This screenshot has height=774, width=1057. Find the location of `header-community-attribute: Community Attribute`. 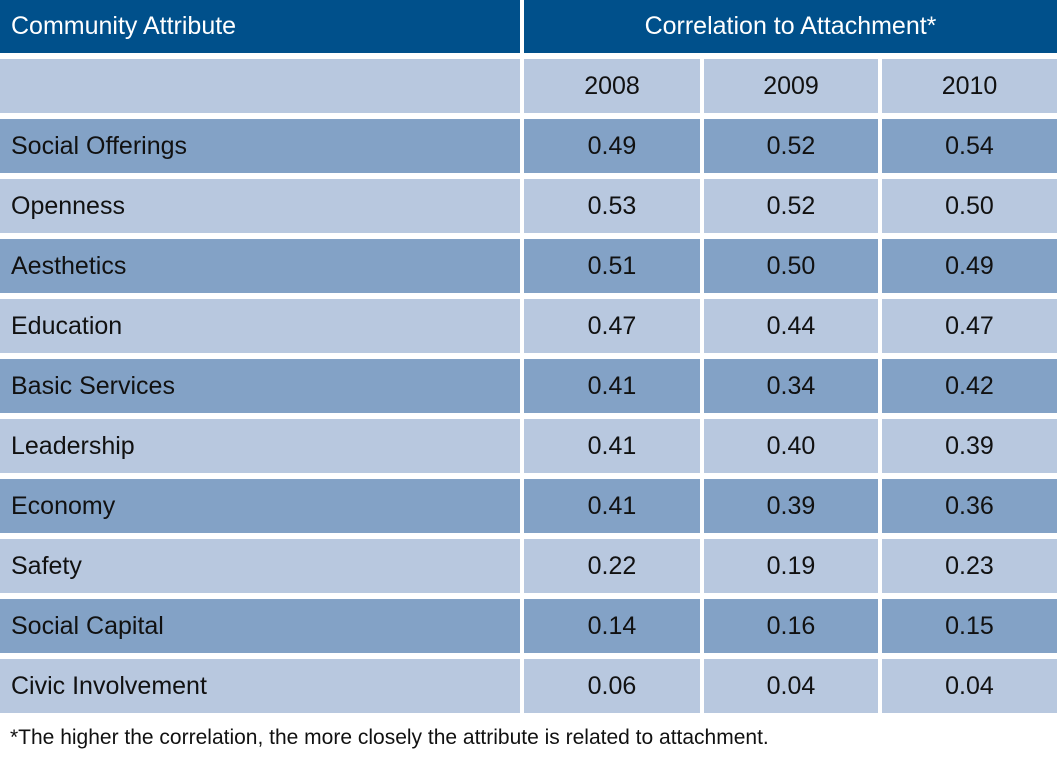

header-community-attribute: Community Attribute is located at coordinates (260, 26).